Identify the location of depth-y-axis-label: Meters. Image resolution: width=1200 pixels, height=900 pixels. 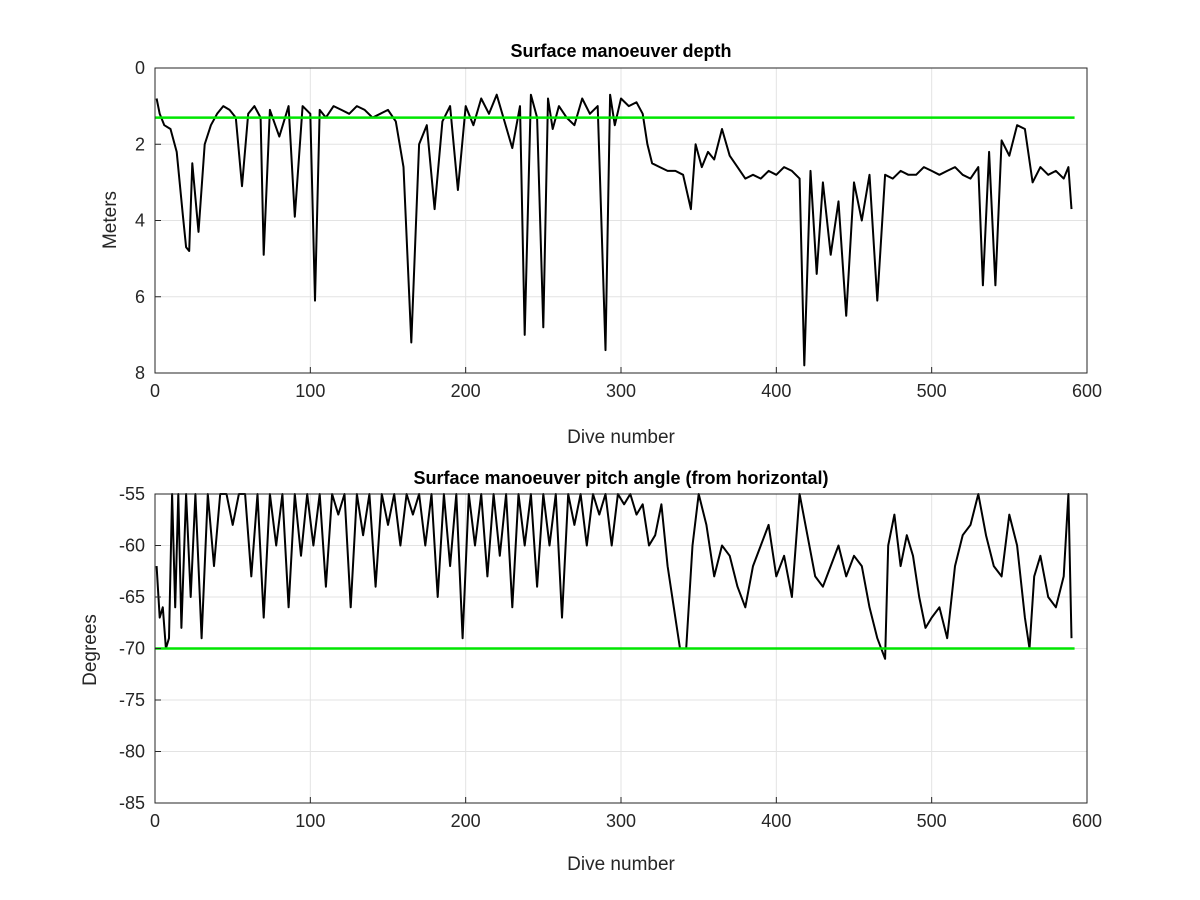
(110, 220).